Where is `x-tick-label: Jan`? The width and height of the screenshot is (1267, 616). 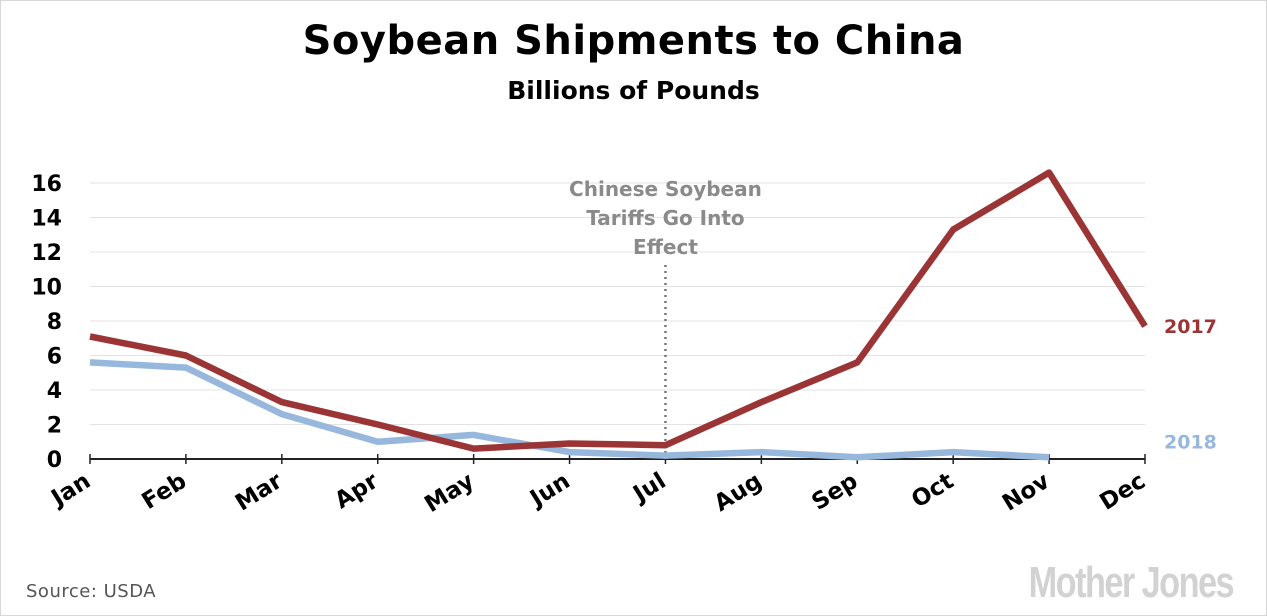
x-tick-label: Jan is located at coordinates (70, 490).